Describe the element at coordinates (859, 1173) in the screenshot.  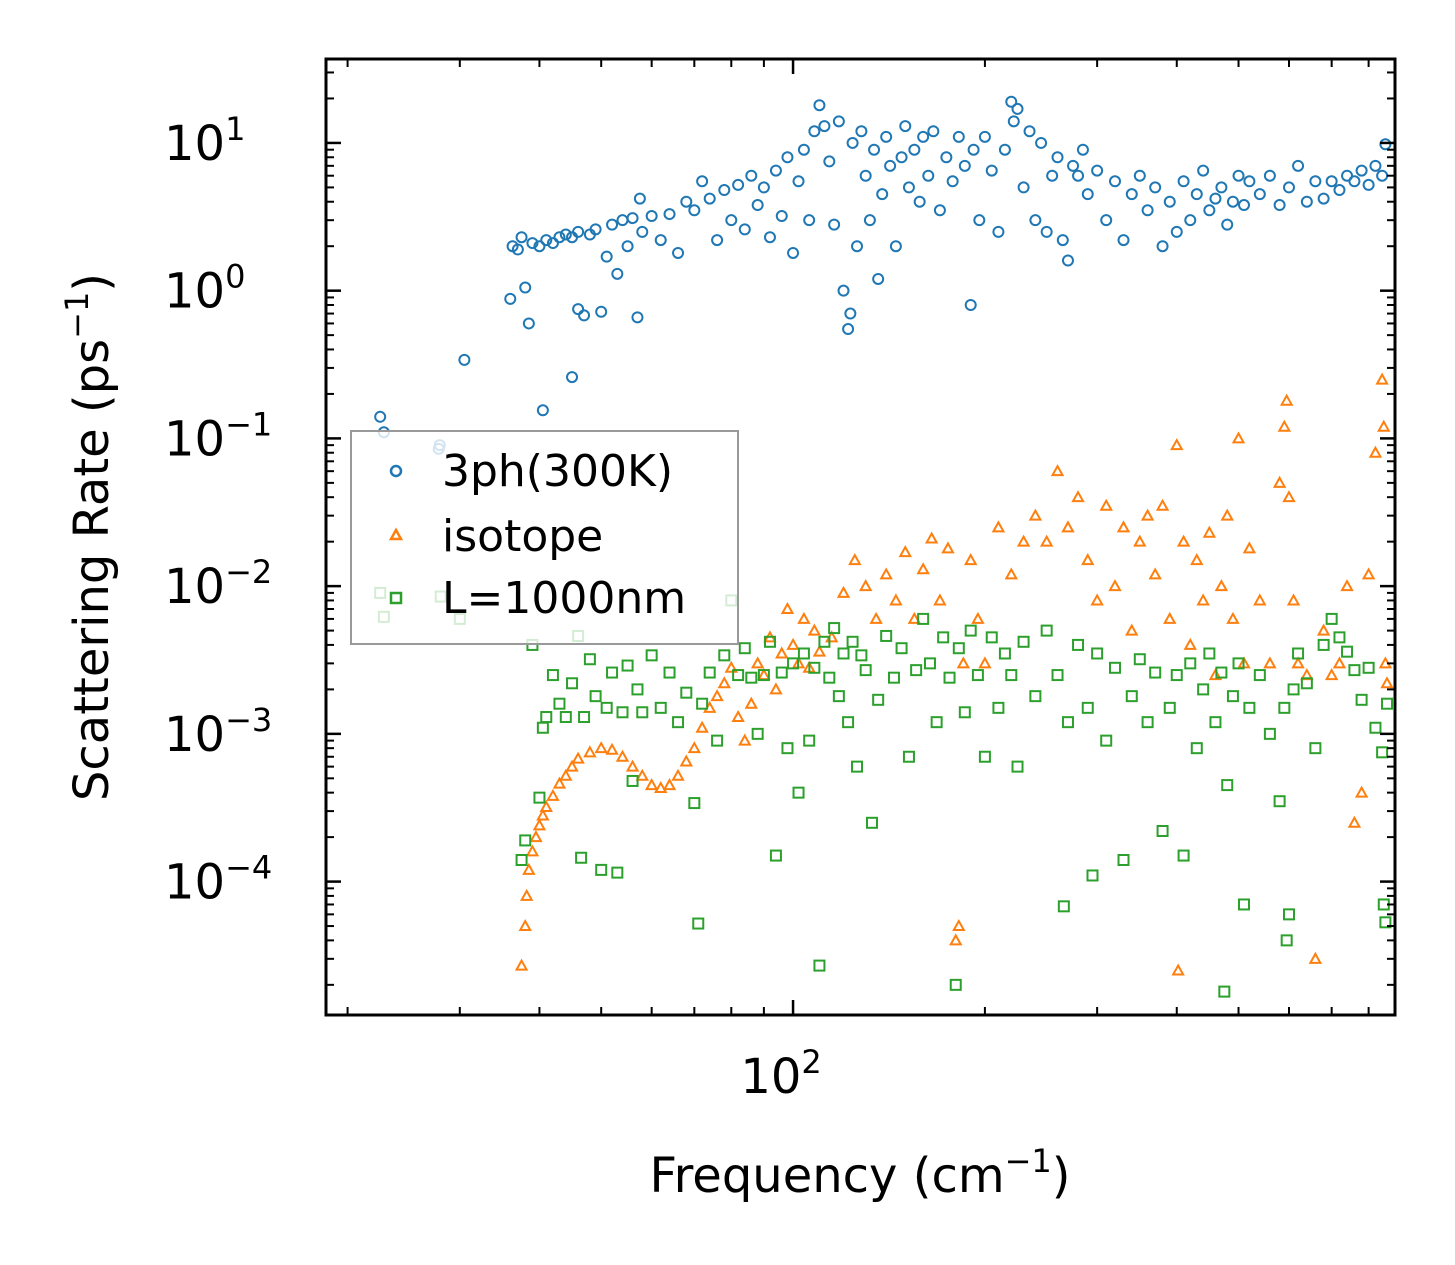
I see `x-axis-title: Frequency (cm−1)` at that location.